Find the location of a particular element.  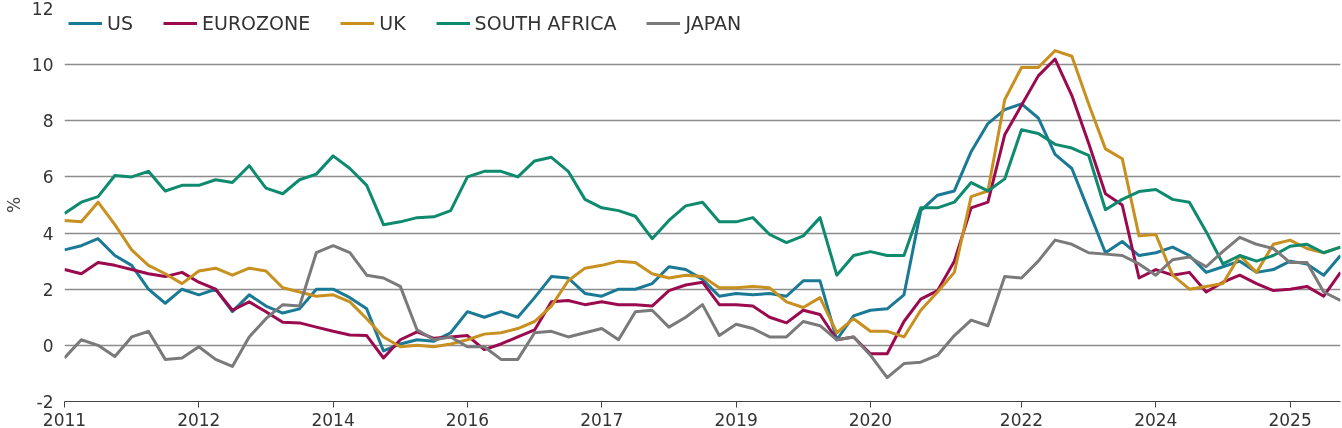

y-tick-label: 2 is located at coordinates (48, 289).